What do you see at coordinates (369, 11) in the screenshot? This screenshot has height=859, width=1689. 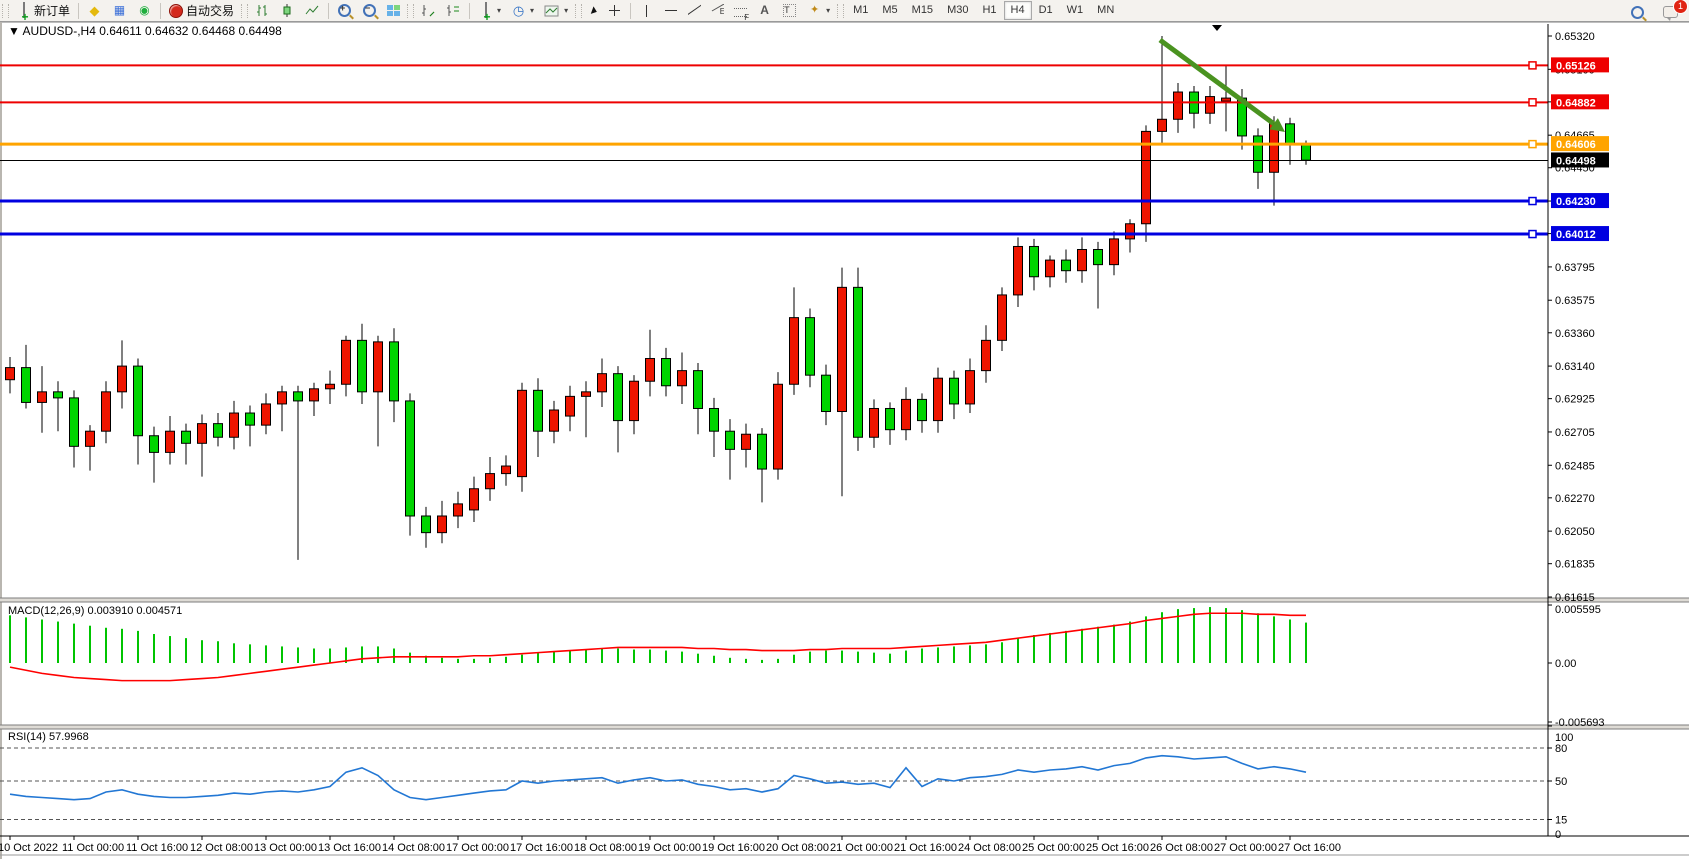 I see `zoom-out-button: −` at bounding box center [369, 11].